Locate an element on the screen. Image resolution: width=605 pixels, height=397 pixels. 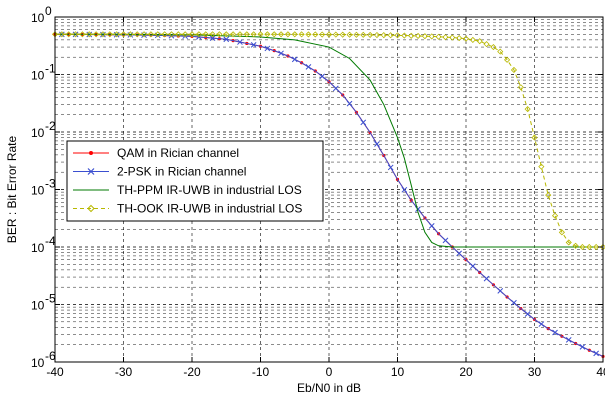
x-tick-label: -30 is located at coordinates (124, 372).